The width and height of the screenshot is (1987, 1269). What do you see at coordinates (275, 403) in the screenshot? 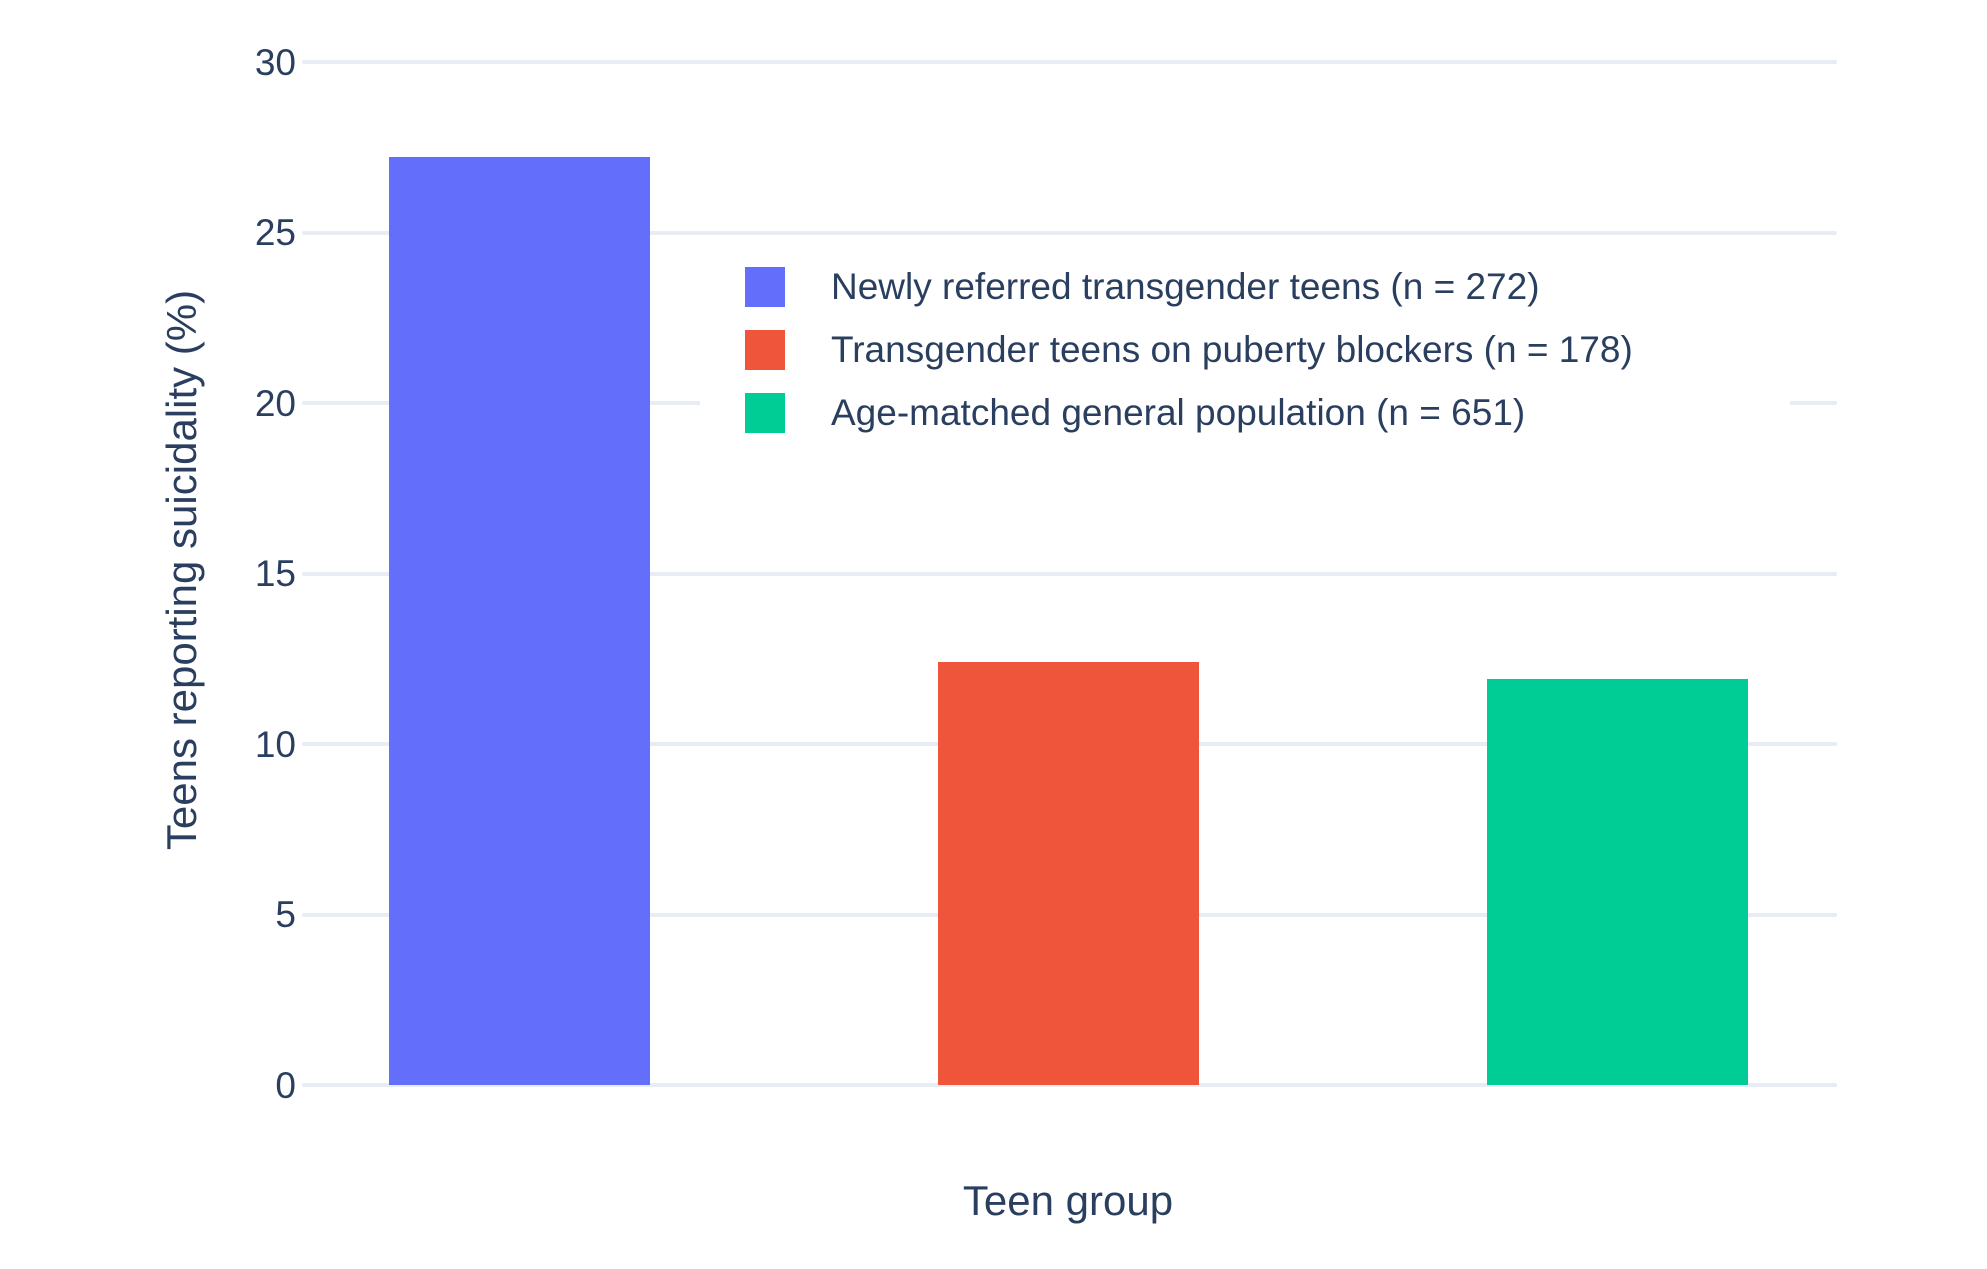
I see `y-tick-label-20: 20` at bounding box center [275, 403].